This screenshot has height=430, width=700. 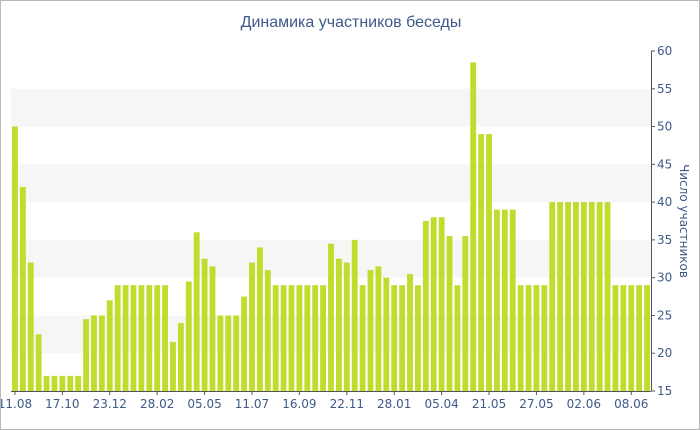 What do you see at coordinates (252, 404) in the screenshot?
I see `x-tick-label: 11.07` at bounding box center [252, 404].